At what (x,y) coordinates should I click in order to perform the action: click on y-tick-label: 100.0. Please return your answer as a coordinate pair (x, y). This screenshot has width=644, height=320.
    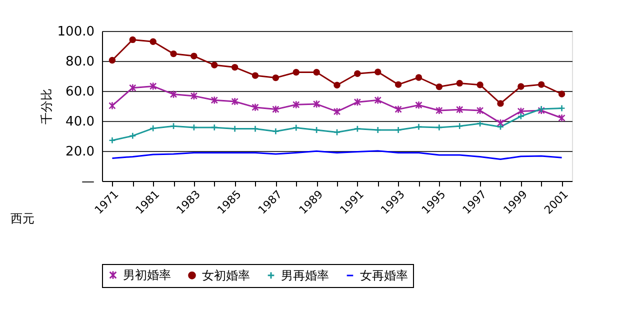
    Looking at the image, I should click on (75, 32).